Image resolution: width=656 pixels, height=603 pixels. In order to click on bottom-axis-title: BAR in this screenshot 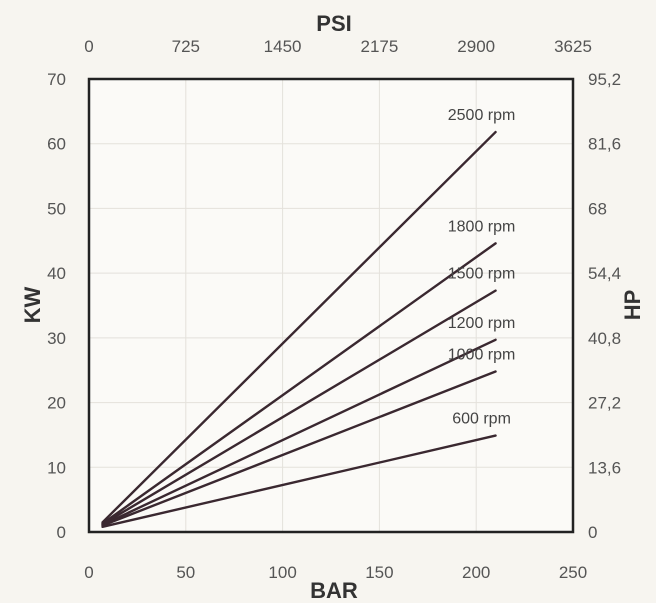, I will do `click(334, 590)`.